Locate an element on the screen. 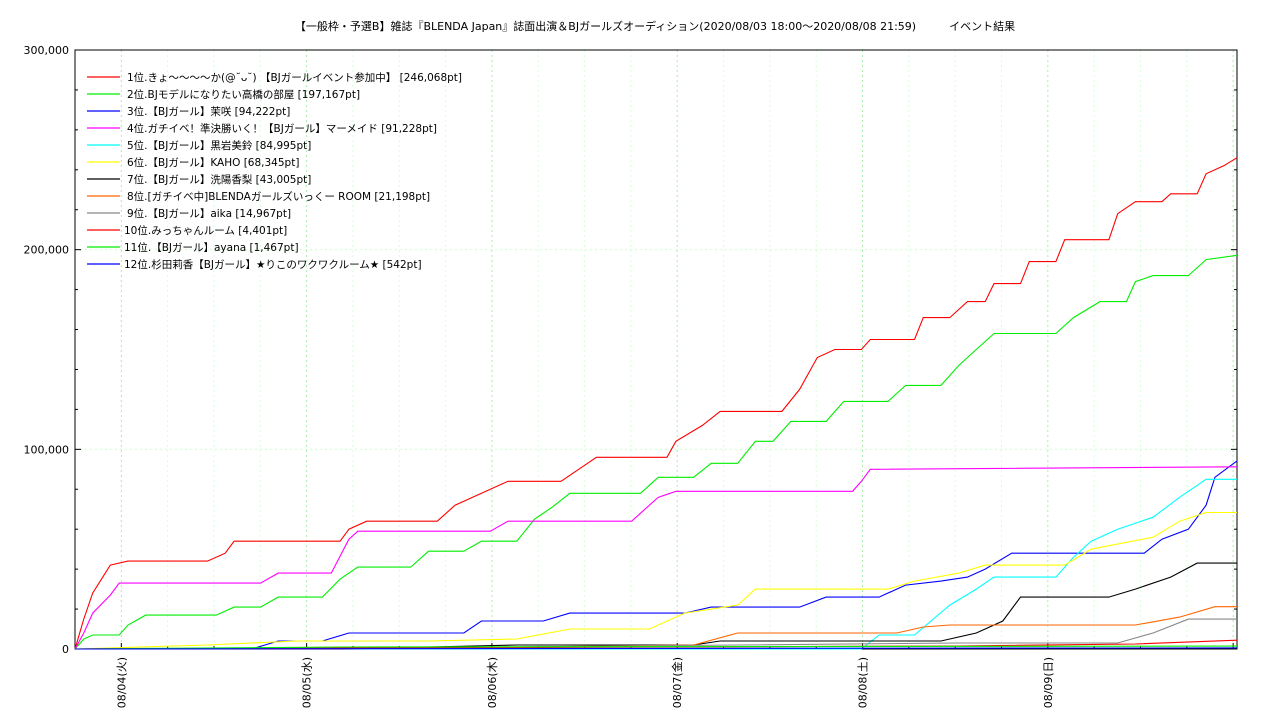  x-tick-label: 08/04(火) is located at coordinates (121, 682).